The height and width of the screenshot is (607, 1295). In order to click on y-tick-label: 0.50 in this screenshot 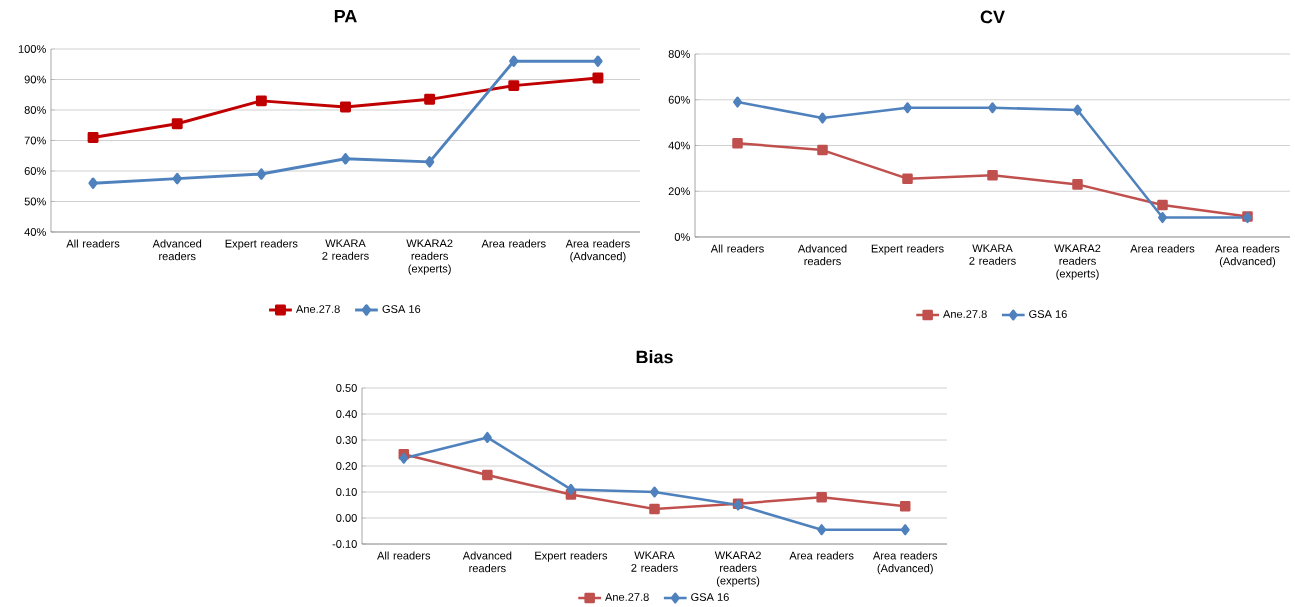, I will do `click(346, 388)`.